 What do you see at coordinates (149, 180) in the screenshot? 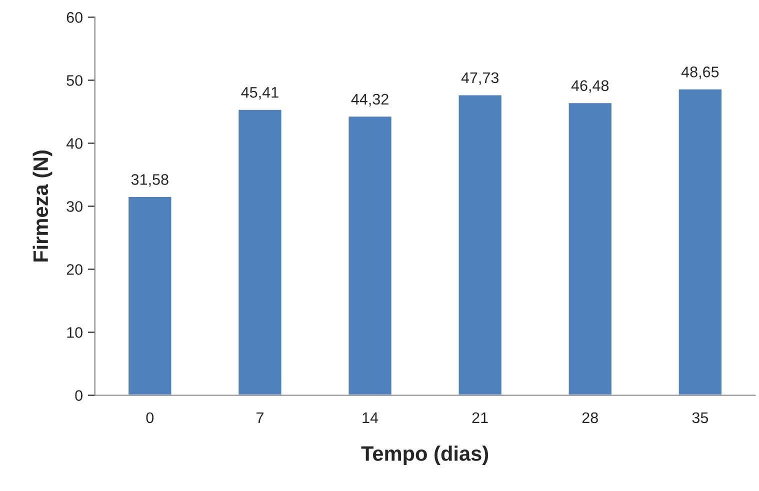
I see `data-label: 31,58` at bounding box center [149, 180].